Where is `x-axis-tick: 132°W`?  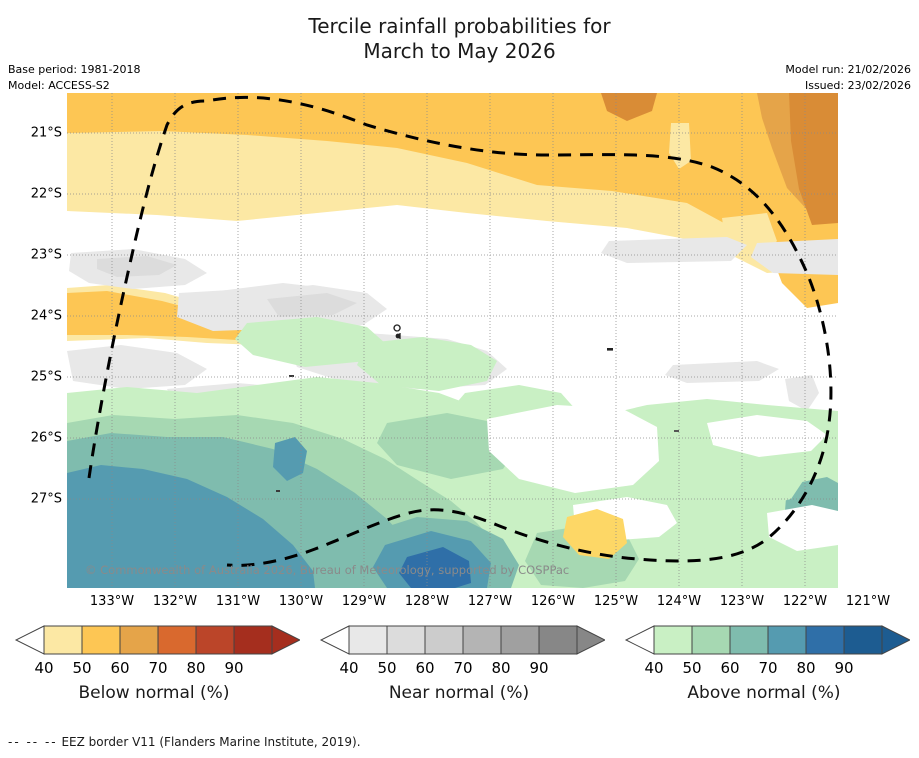
x-axis-tick: 132°W is located at coordinates (175, 601).